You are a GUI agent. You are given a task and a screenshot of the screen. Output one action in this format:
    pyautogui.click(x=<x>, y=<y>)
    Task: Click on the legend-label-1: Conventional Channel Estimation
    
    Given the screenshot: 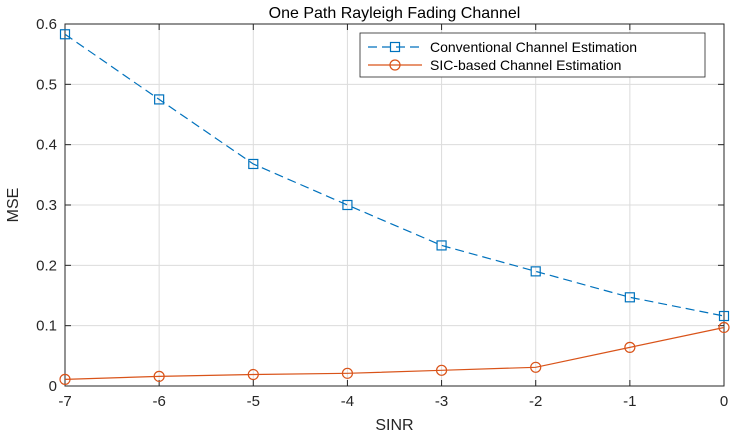 What is the action you would take?
    pyautogui.click(x=533, y=47)
    